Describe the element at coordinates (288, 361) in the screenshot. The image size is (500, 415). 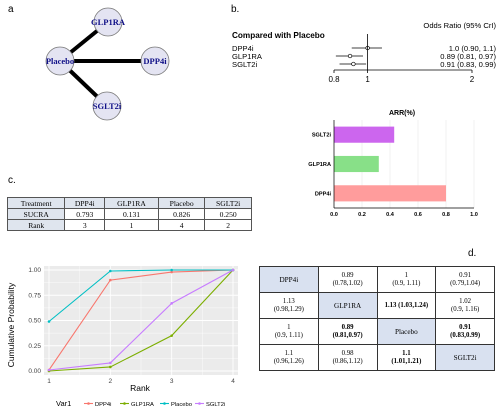
I see `league-cell-interval: (0.96,1.26)` at that location.